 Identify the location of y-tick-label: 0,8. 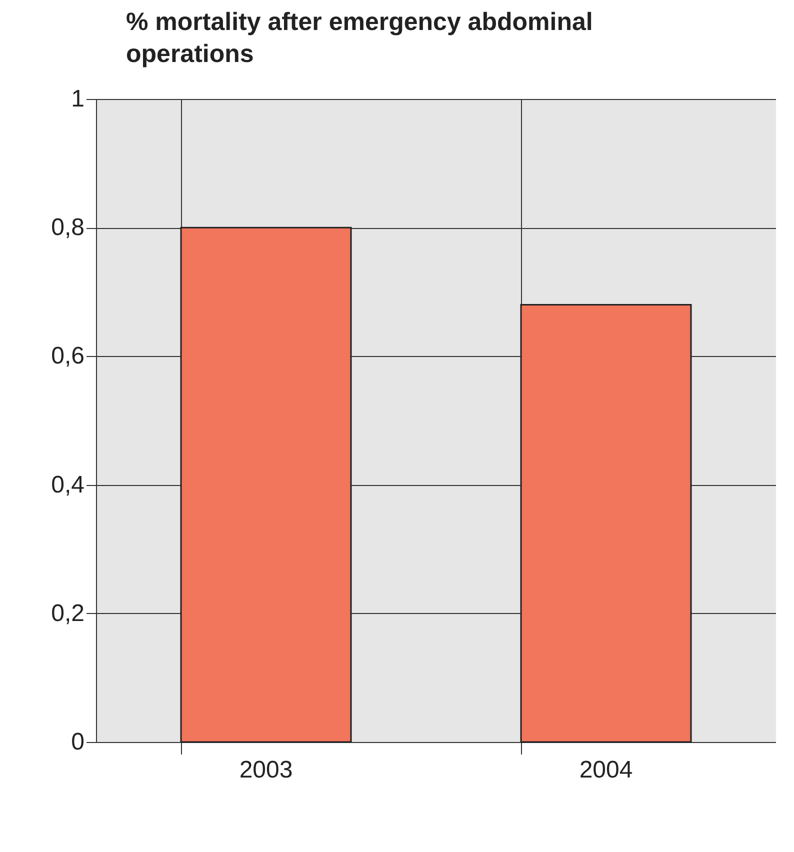
(67, 228).